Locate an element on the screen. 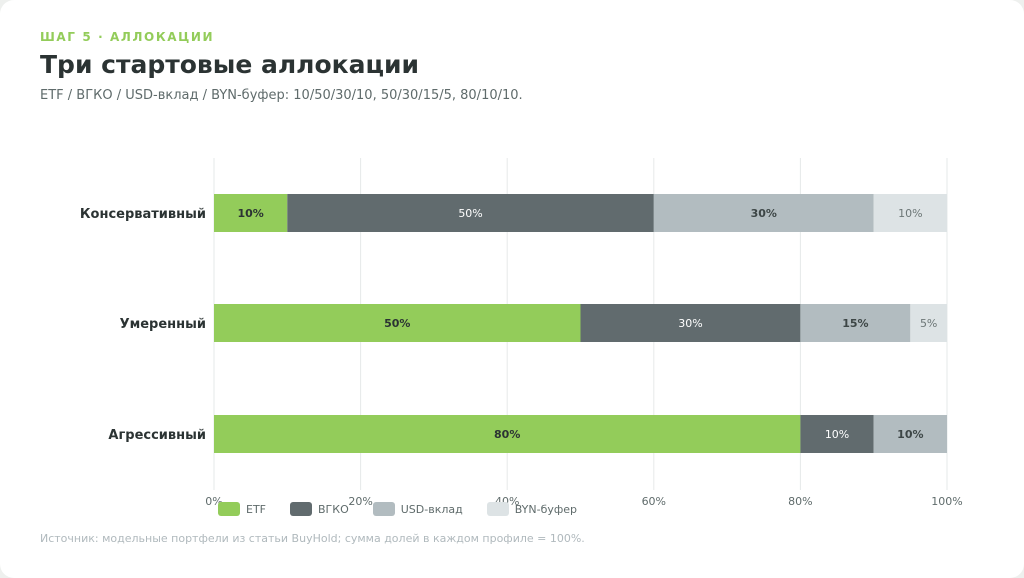 The width and height of the screenshot is (1024, 578). legend-item: USD-вклад is located at coordinates (417, 509).